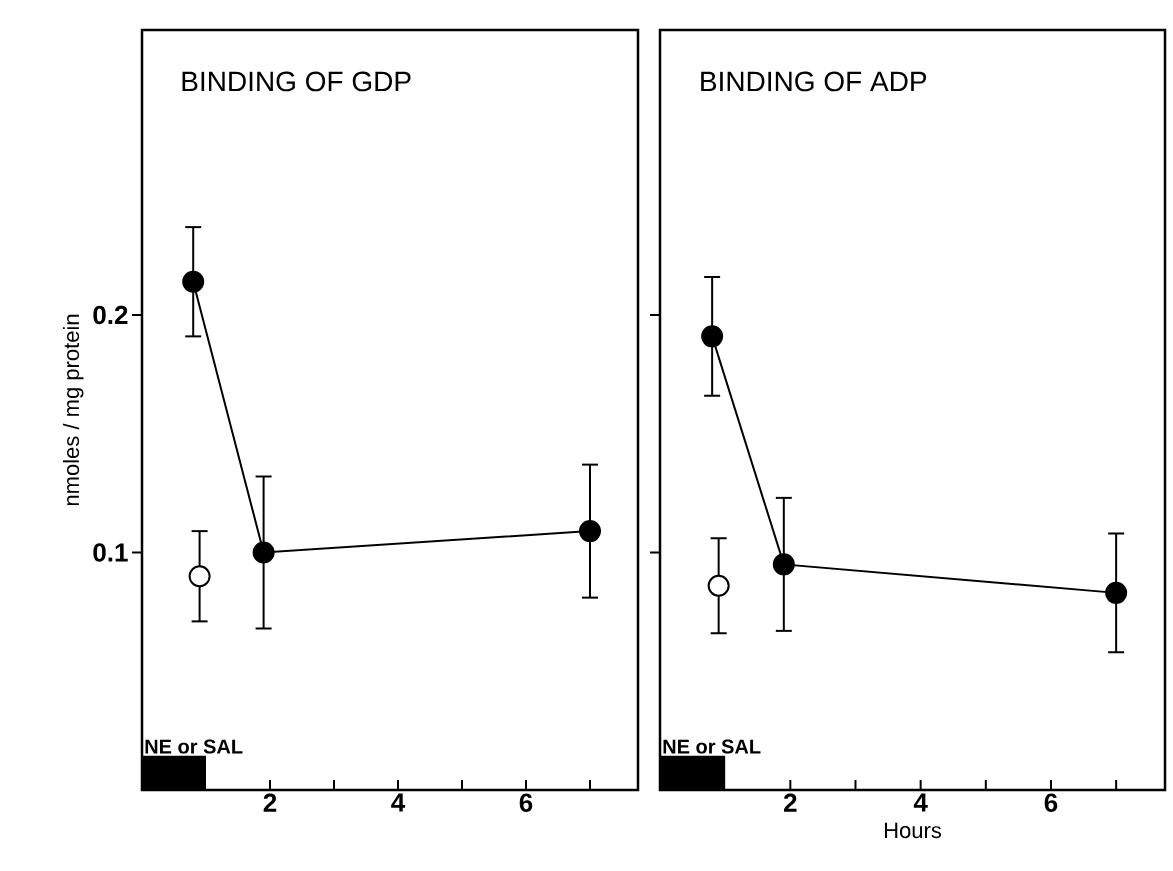 The height and width of the screenshot is (871, 1173). I want to click on y-axis-title: nmoles / mg protein, so click(73, 410).